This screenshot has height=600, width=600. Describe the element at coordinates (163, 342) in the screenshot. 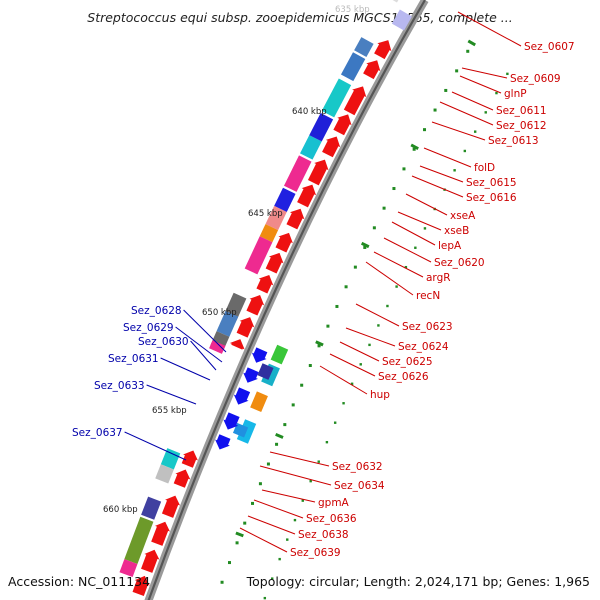

I see `reverse-gene-label: Sez_0630` at that location.